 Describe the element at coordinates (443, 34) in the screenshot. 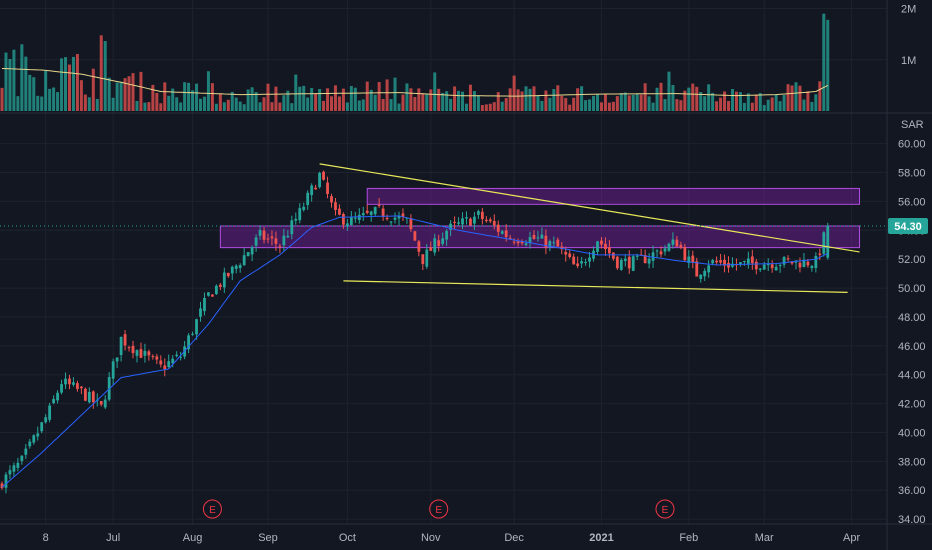

I see `volume-grid` at that location.